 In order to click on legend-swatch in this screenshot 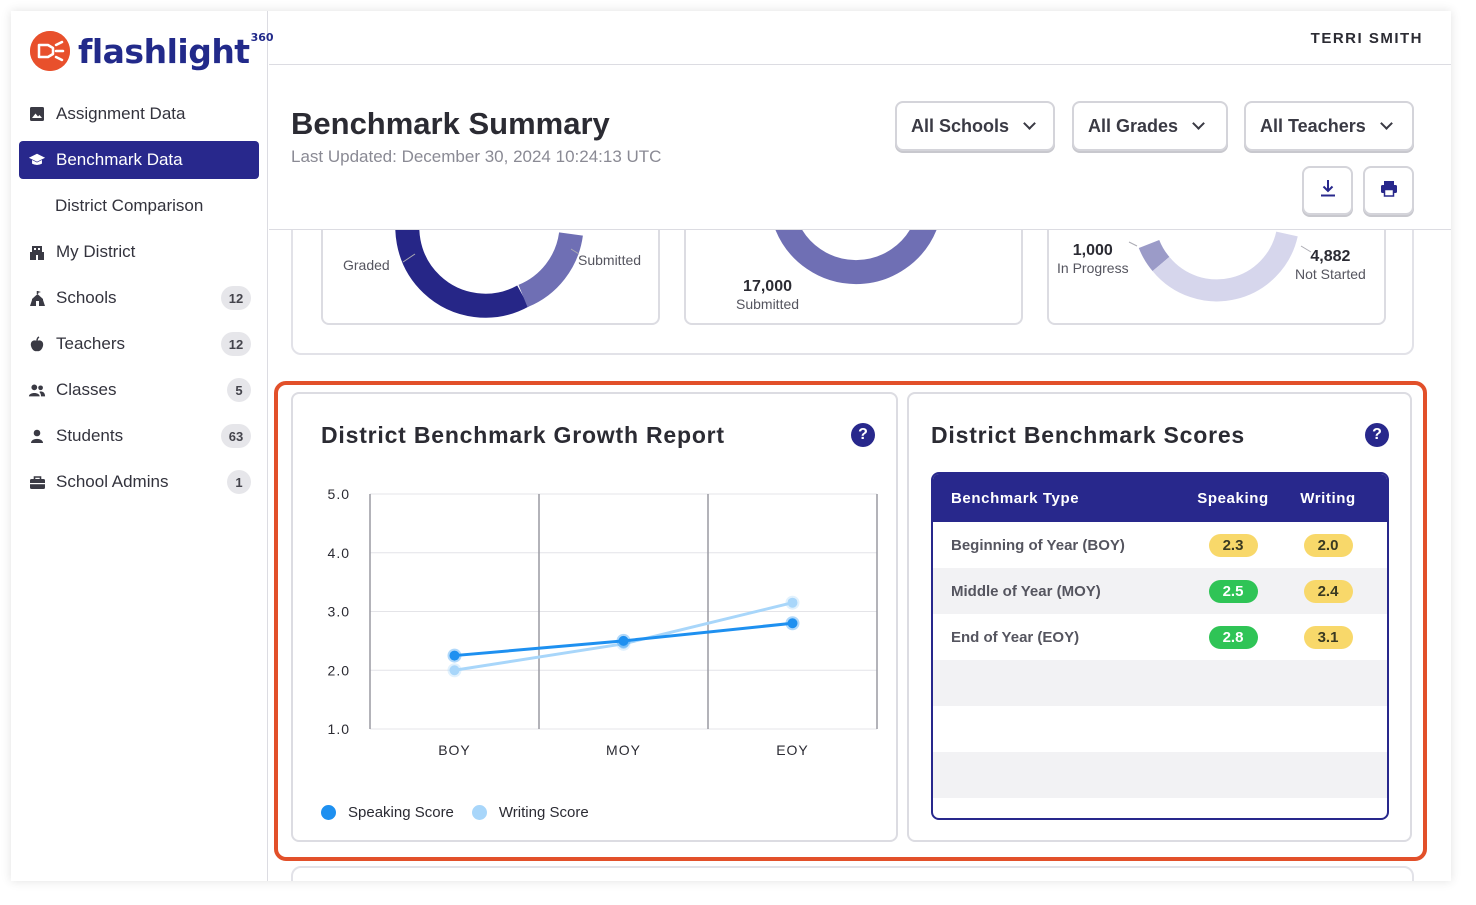, I will do `click(479, 812)`.